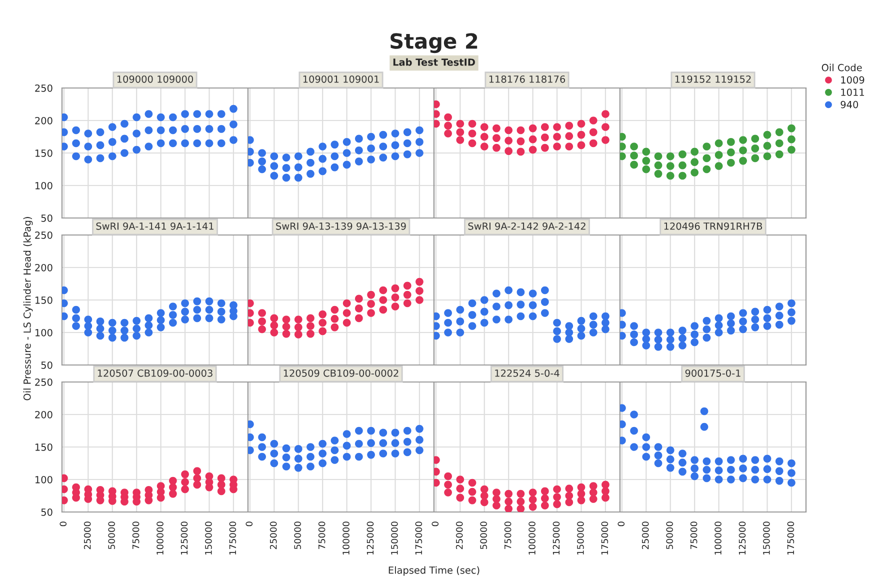 The height and width of the screenshot is (580, 875). What do you see at coordinates (136, 536) in the screenshot?
I see `x-tick-label: 75000` at bounding box center [136, 536].